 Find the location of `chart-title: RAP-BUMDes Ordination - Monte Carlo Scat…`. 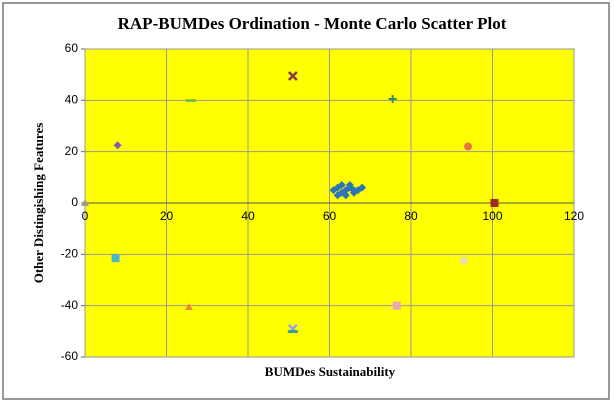

chart-title: RAP-BUMDes Ordination - Monte Carlo Scat… is located at coordinates (312, 23).